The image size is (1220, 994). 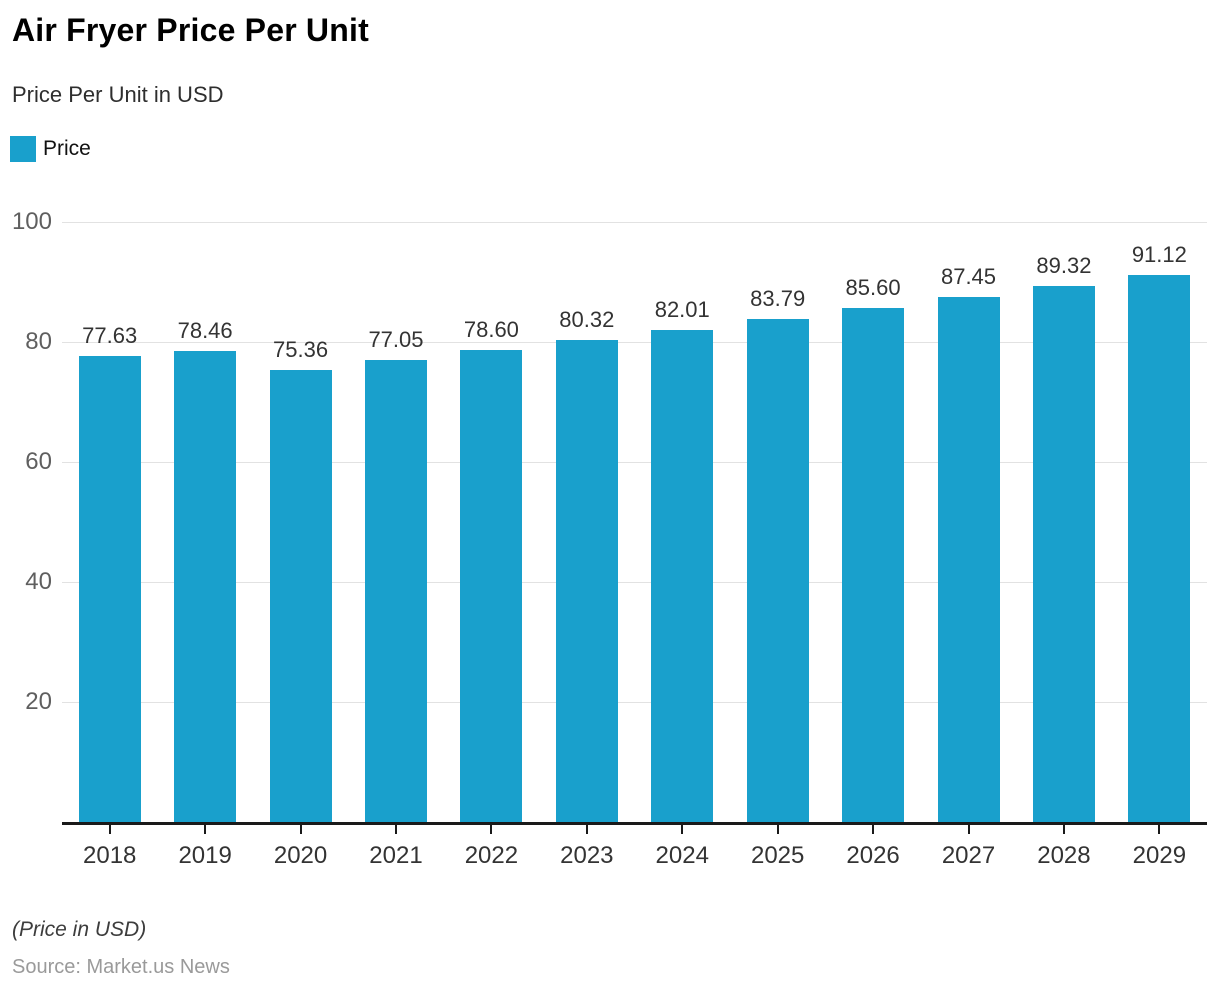 I want to click on bar-slot: 87.45, so click(x=968, y=522).